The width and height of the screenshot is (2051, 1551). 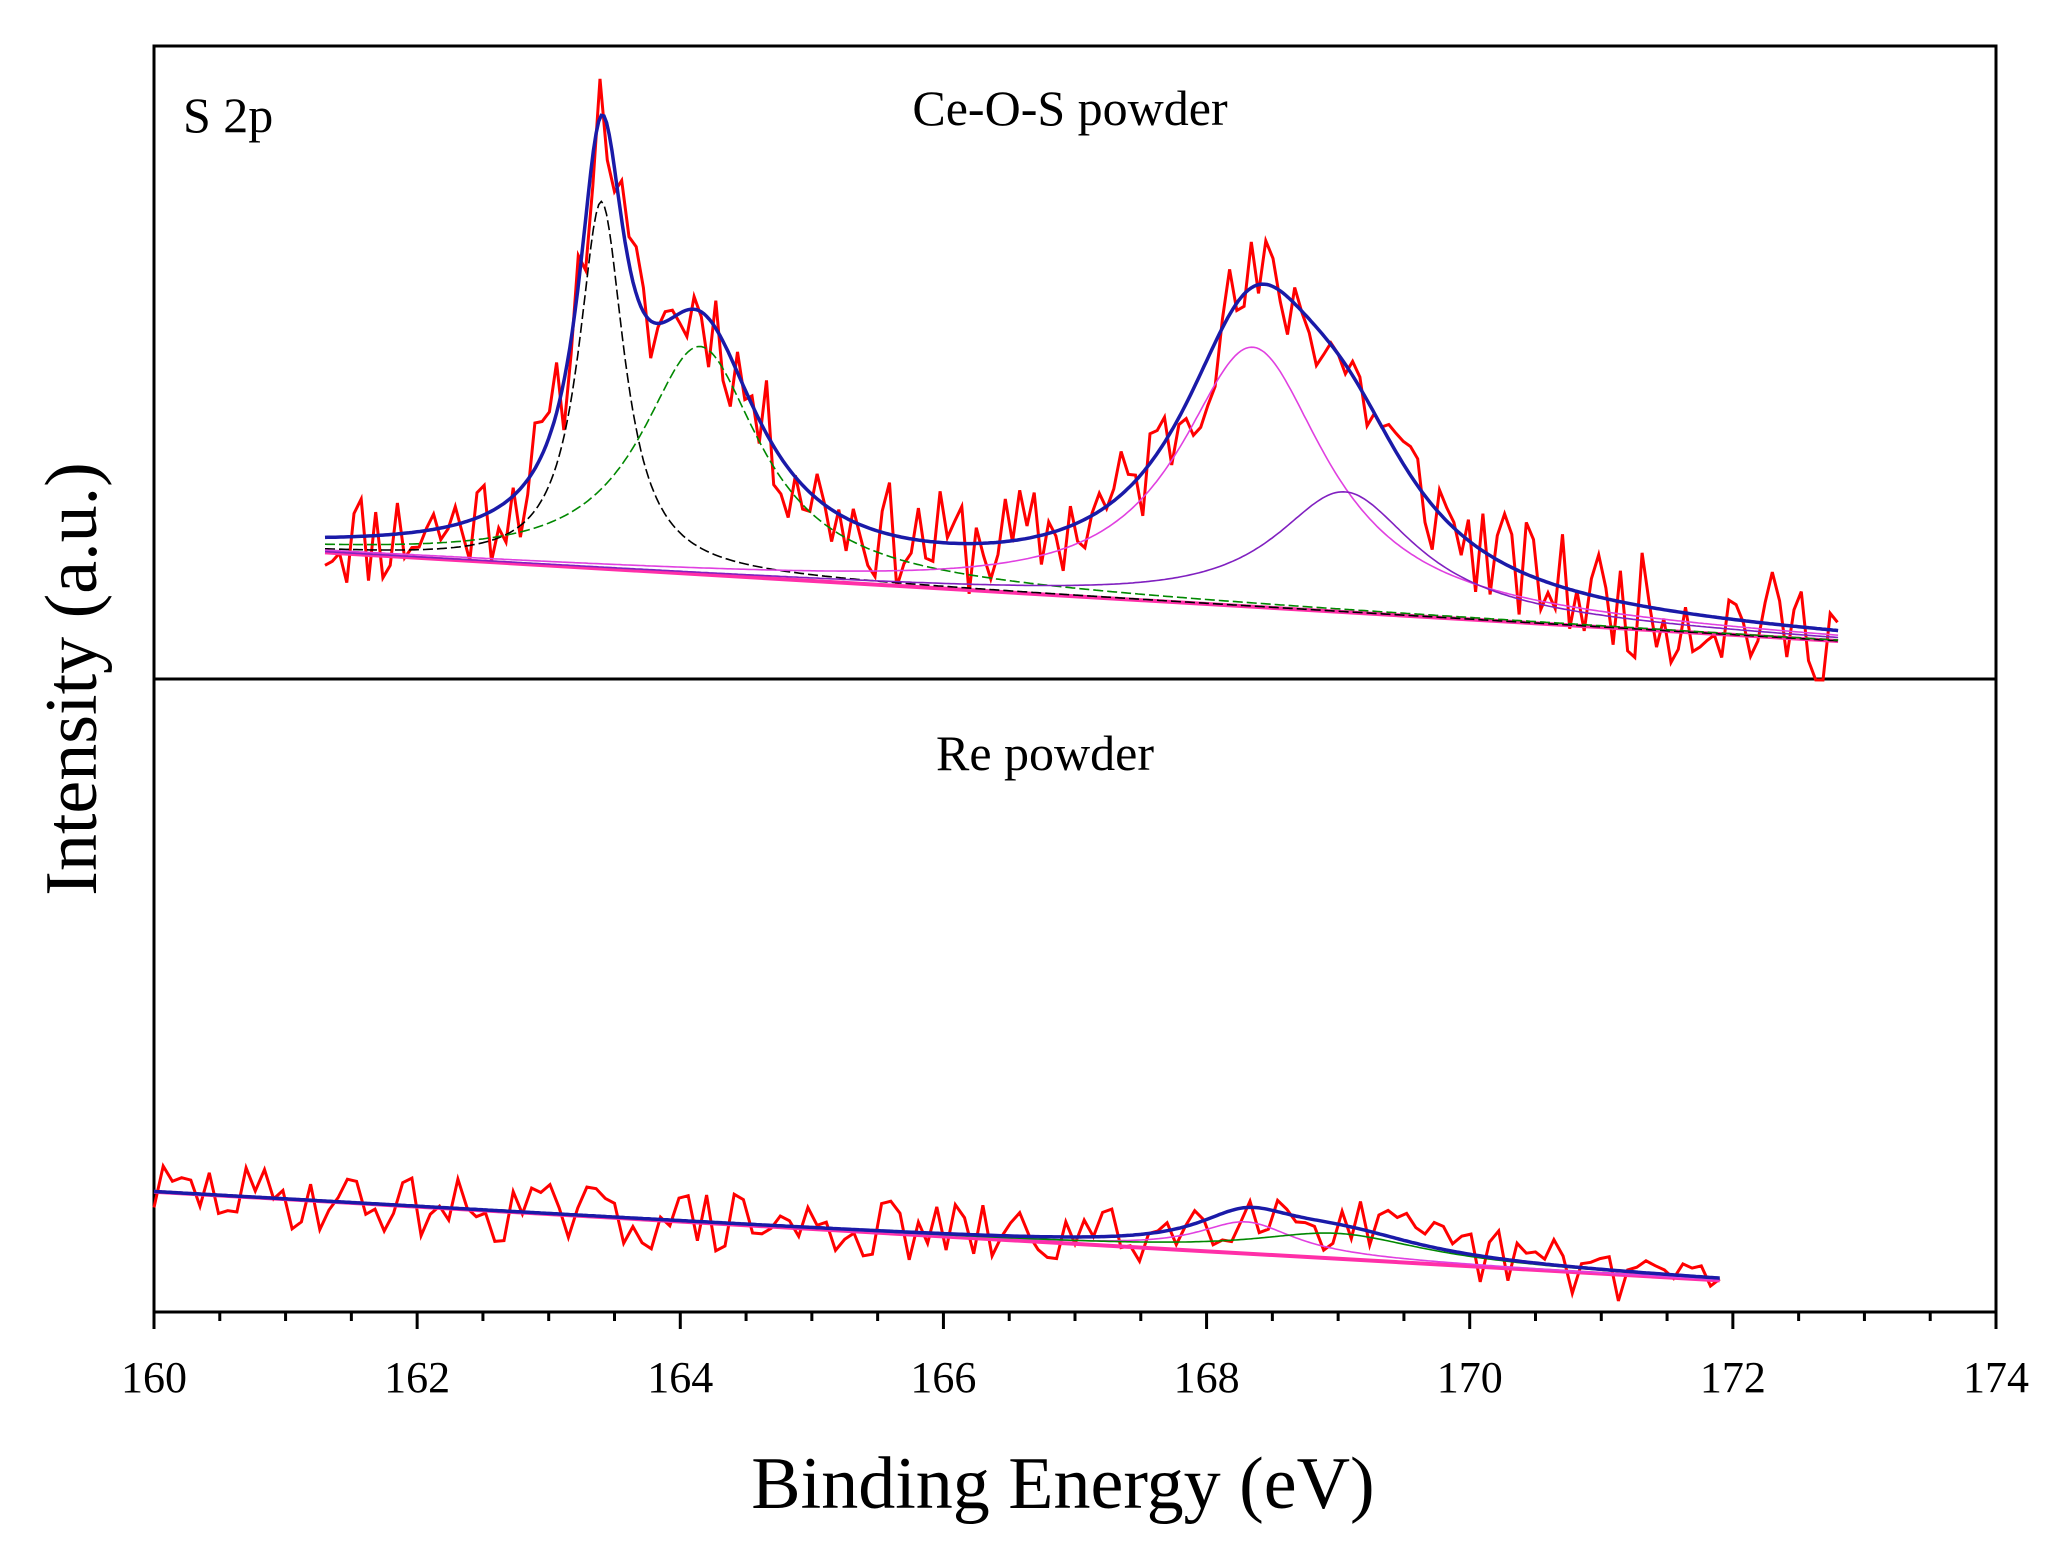 I want to click on panel-title-bottom: Re powder, so click(x=1045, y=753).